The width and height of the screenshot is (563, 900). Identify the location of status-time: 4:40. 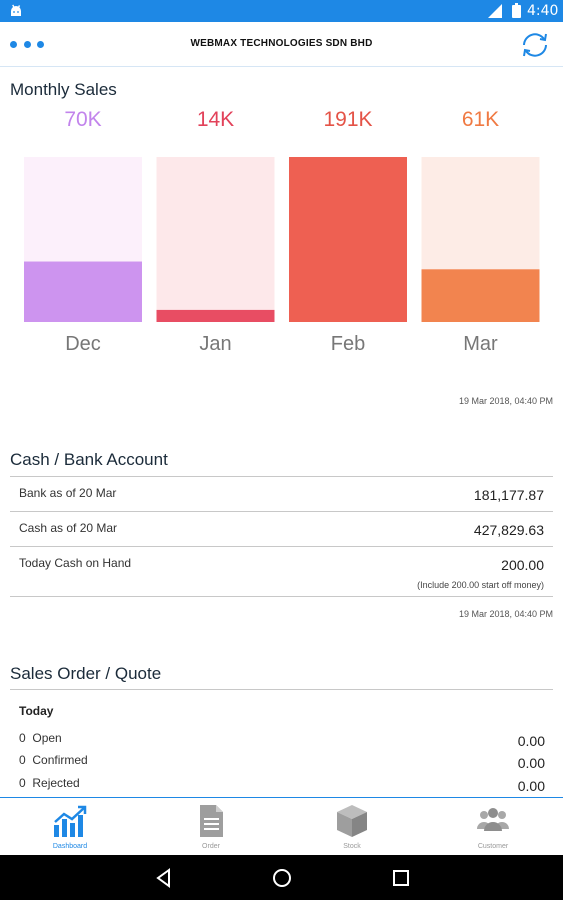
(543, 11).